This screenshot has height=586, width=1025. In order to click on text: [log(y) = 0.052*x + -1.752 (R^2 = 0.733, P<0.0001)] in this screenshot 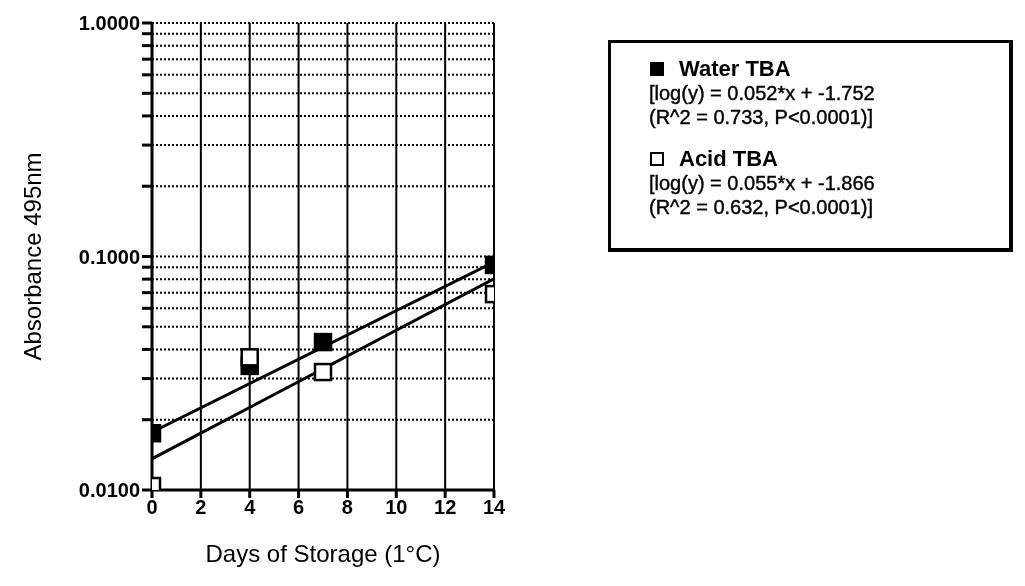, I will do `click(762, 105)`.